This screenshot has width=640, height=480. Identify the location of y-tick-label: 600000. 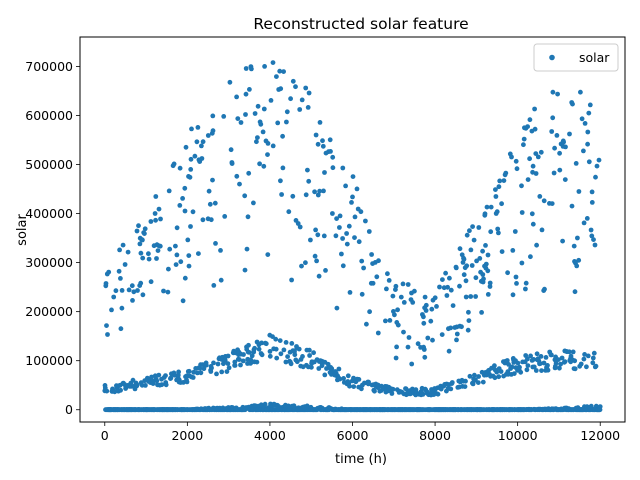
(49, 115).